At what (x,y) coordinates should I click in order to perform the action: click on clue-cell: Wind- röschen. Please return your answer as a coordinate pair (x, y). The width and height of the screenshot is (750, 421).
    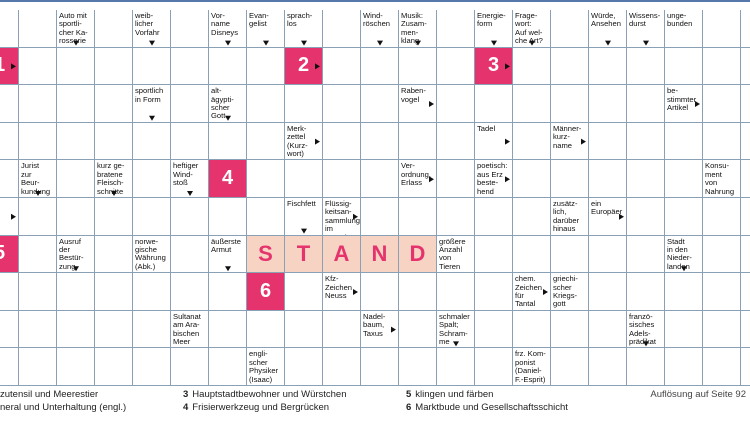
    Looking at the image, I should click on (380, 29).